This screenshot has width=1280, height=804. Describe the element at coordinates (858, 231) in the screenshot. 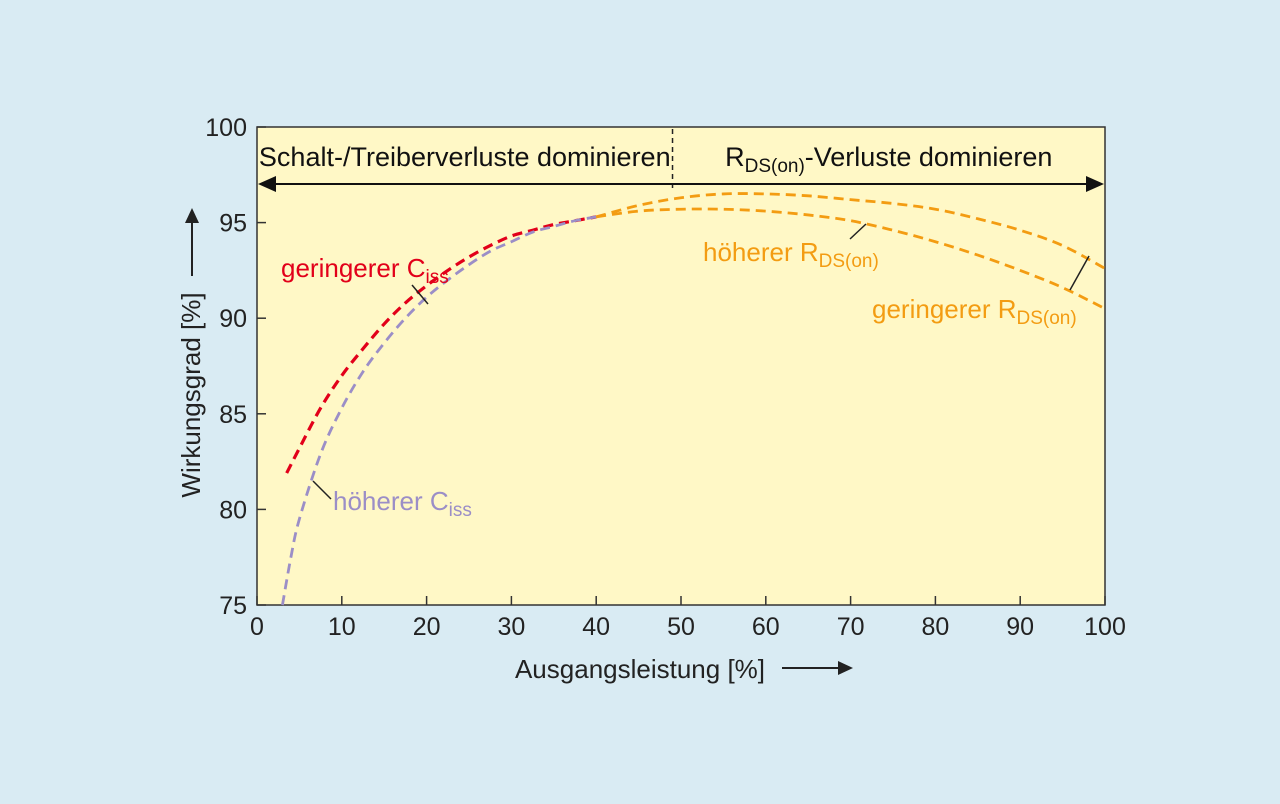

I see `leader-hoeherer-rdson` at that location.